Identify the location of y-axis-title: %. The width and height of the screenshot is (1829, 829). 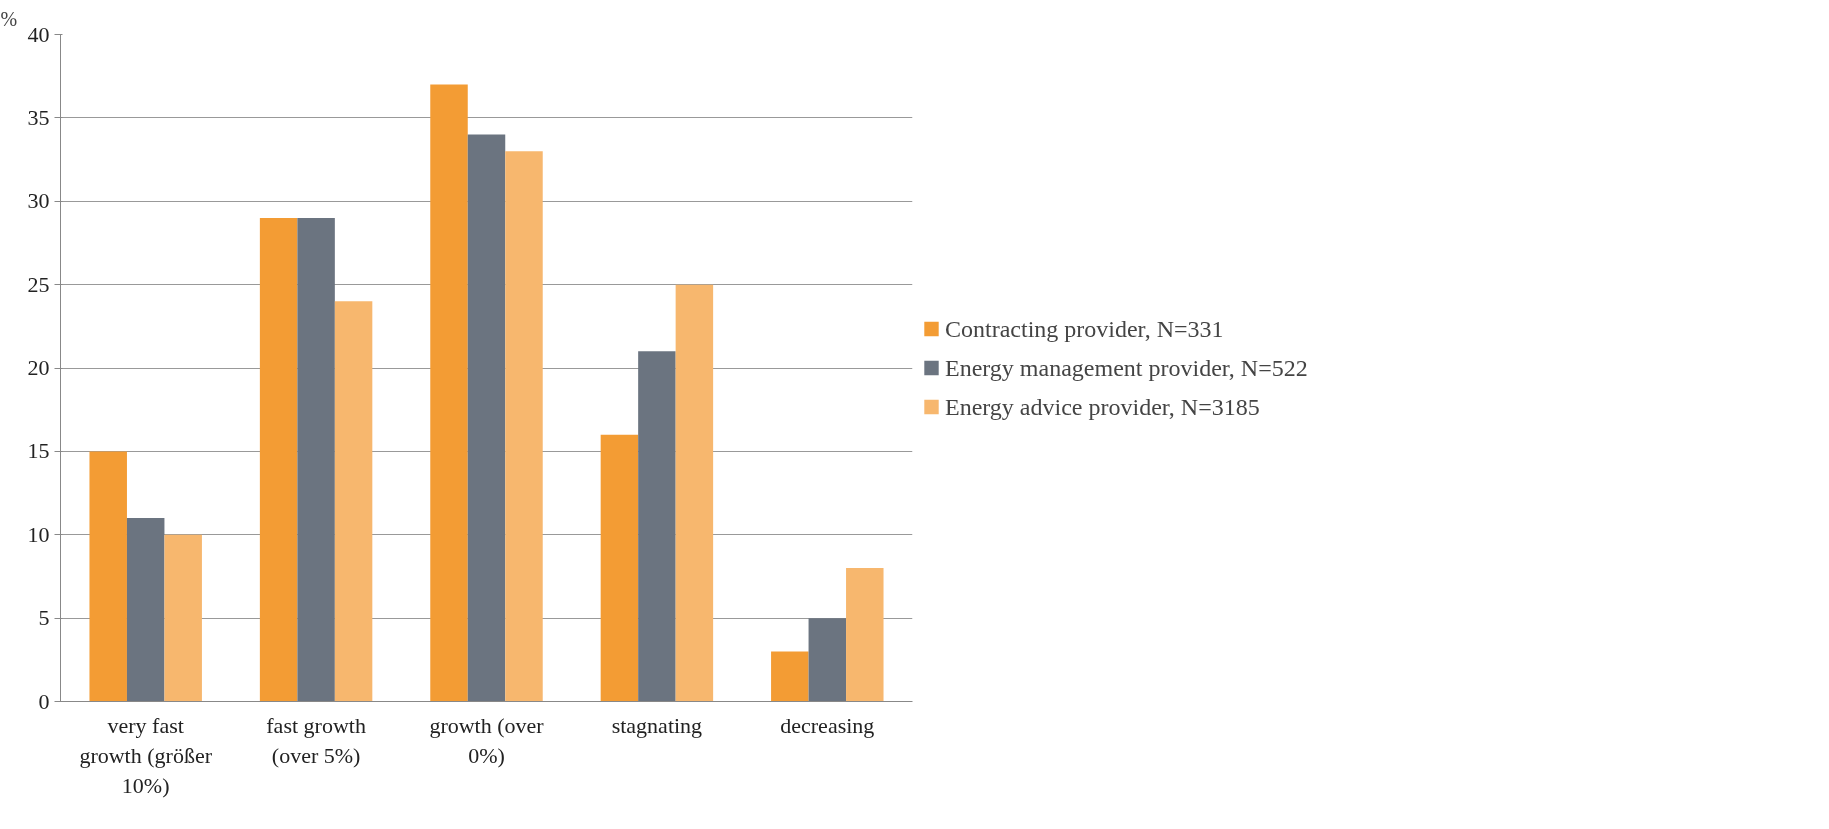
(9, 18).